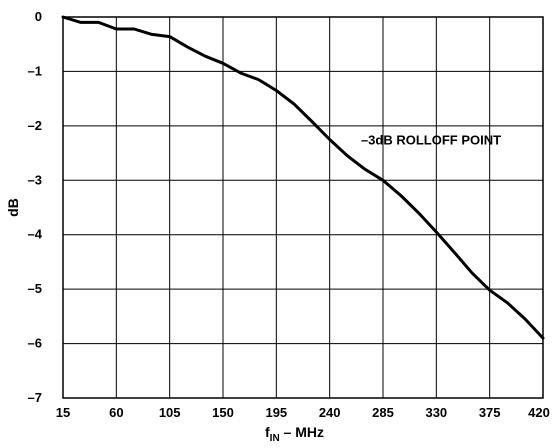  Describe the element at coordinates (35, 288) in the screenshot. I see `y-tick-label: –5` at that location.